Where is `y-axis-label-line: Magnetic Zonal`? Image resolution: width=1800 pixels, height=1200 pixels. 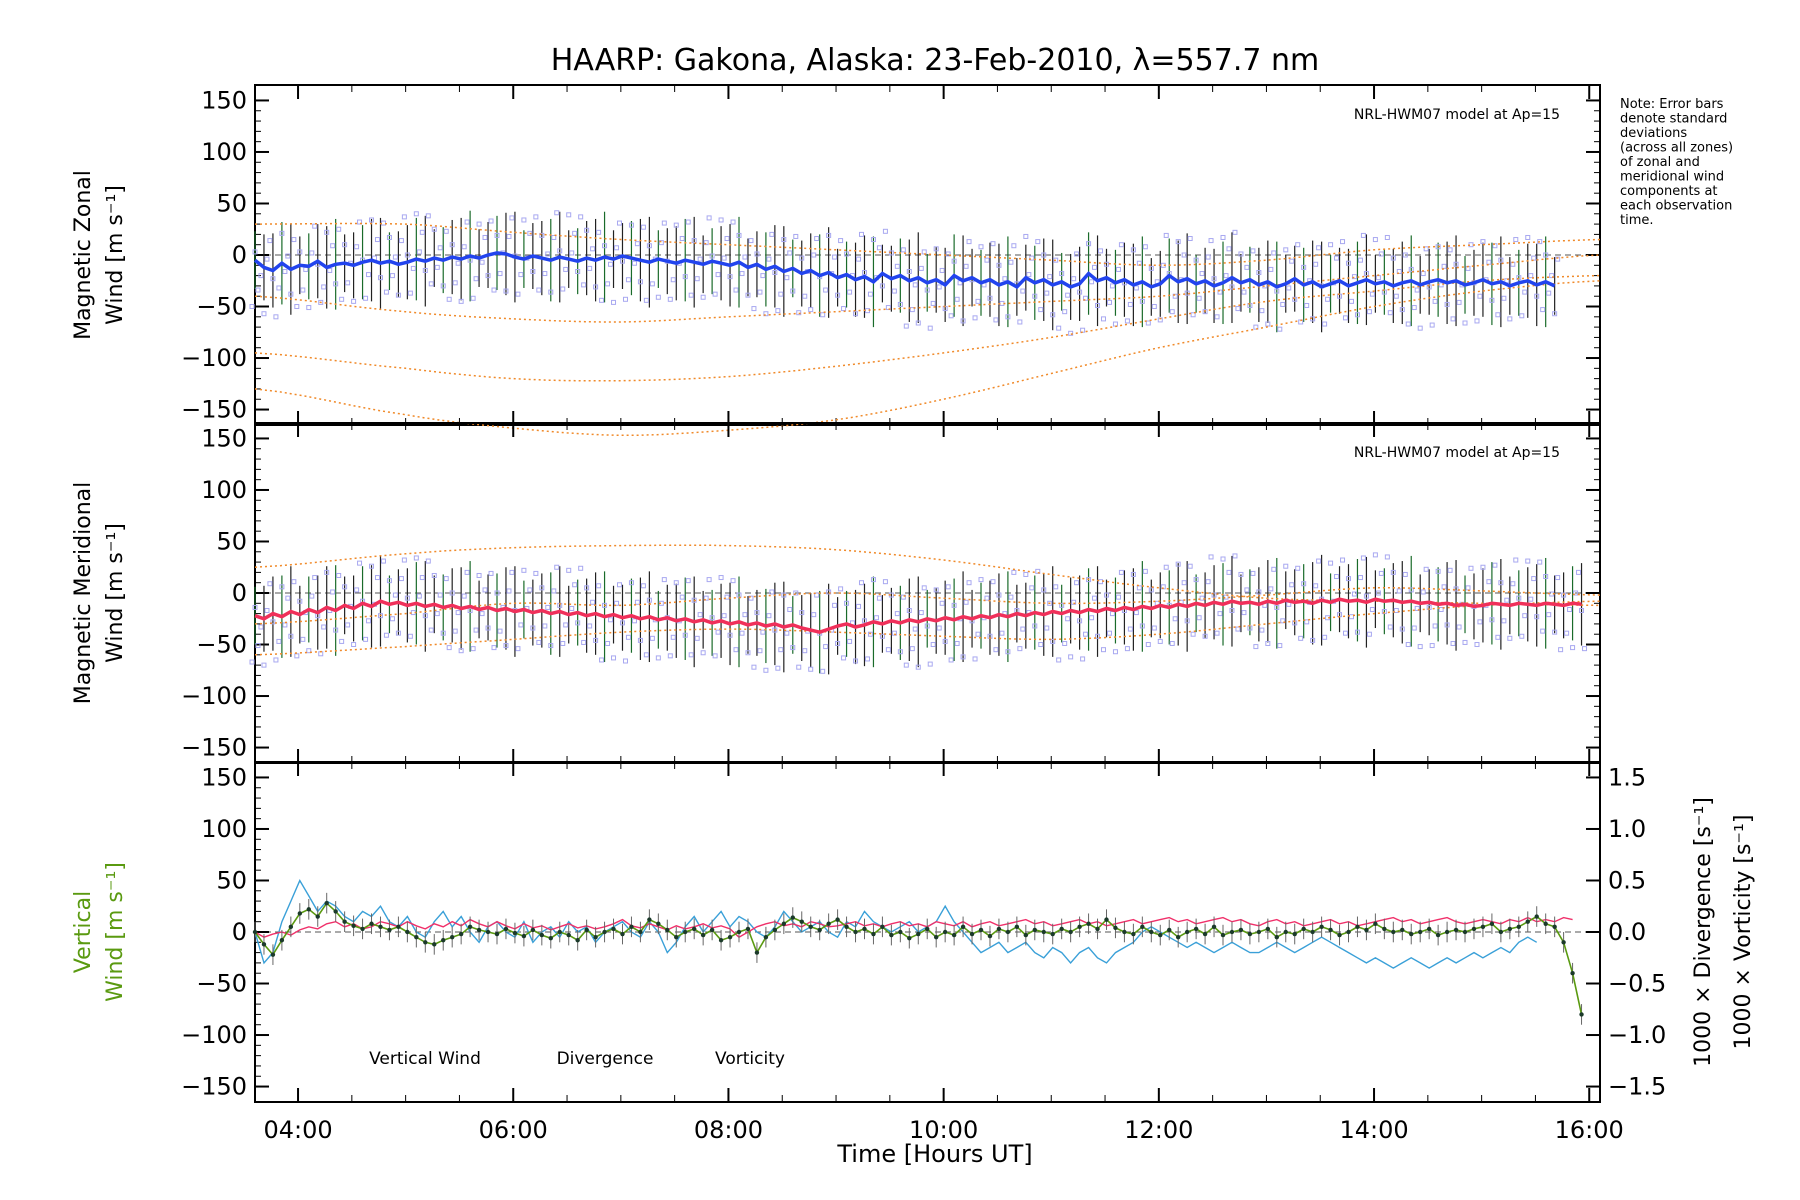
y-axis-label-line: Magnetic Zonal is located at coordinates (83, 255).